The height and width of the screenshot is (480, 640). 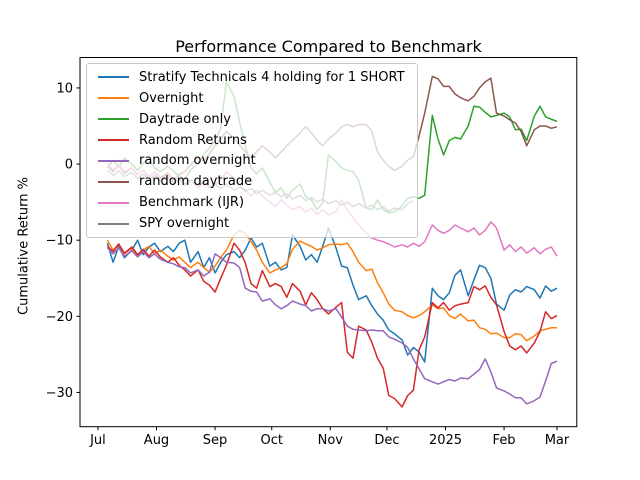 What do you see at coordinates (185, 119) in the screenshot?
I see `legend-label: Daytrade only` at bounding box center [185, 119].